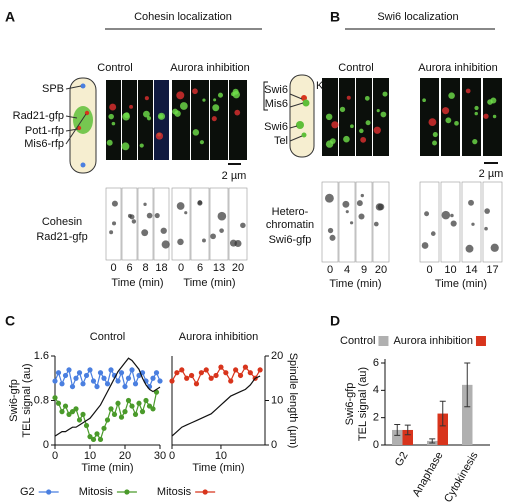 This screenshot has height=504, width=506. What do you see at coordinates (492, 270) in the screenshot?
I see `time-value: 17` at bounding box center [492, 270].